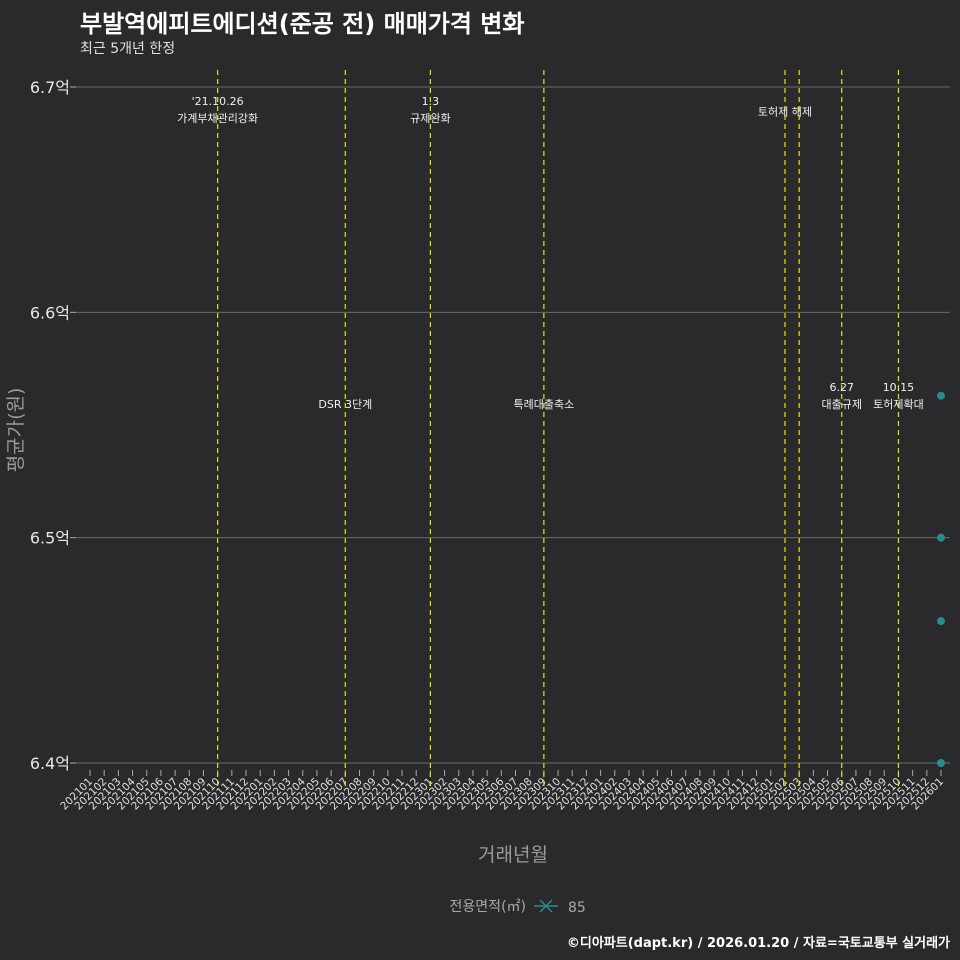 Image resolution: width=960 pixels, height=960 pixels. What do you see at coordinates (785, 111) in the screenshot?
I see `event-name-label: 토허제 해제` at bounding box center [785, 111].